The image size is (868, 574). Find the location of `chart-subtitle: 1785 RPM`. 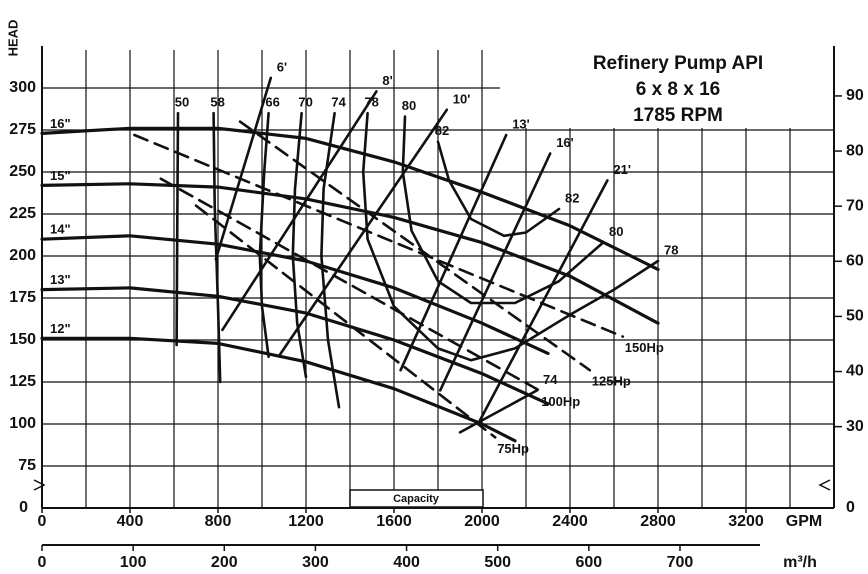

chart-subtitle: 1785 RPM is located at coordinates (678, 115).